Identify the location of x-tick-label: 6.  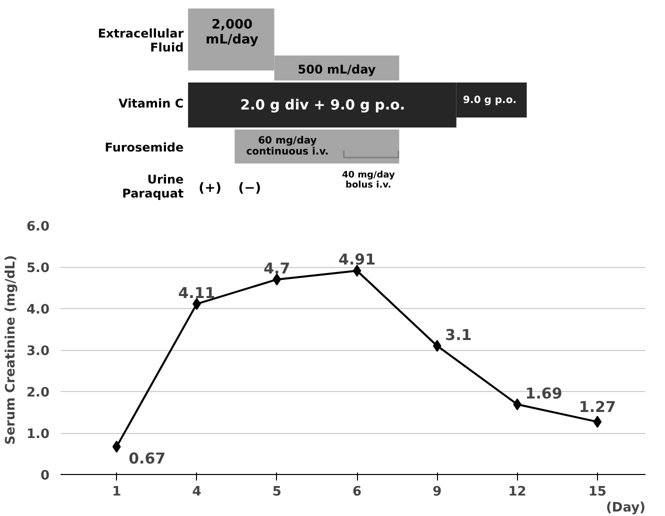
(357, 492).